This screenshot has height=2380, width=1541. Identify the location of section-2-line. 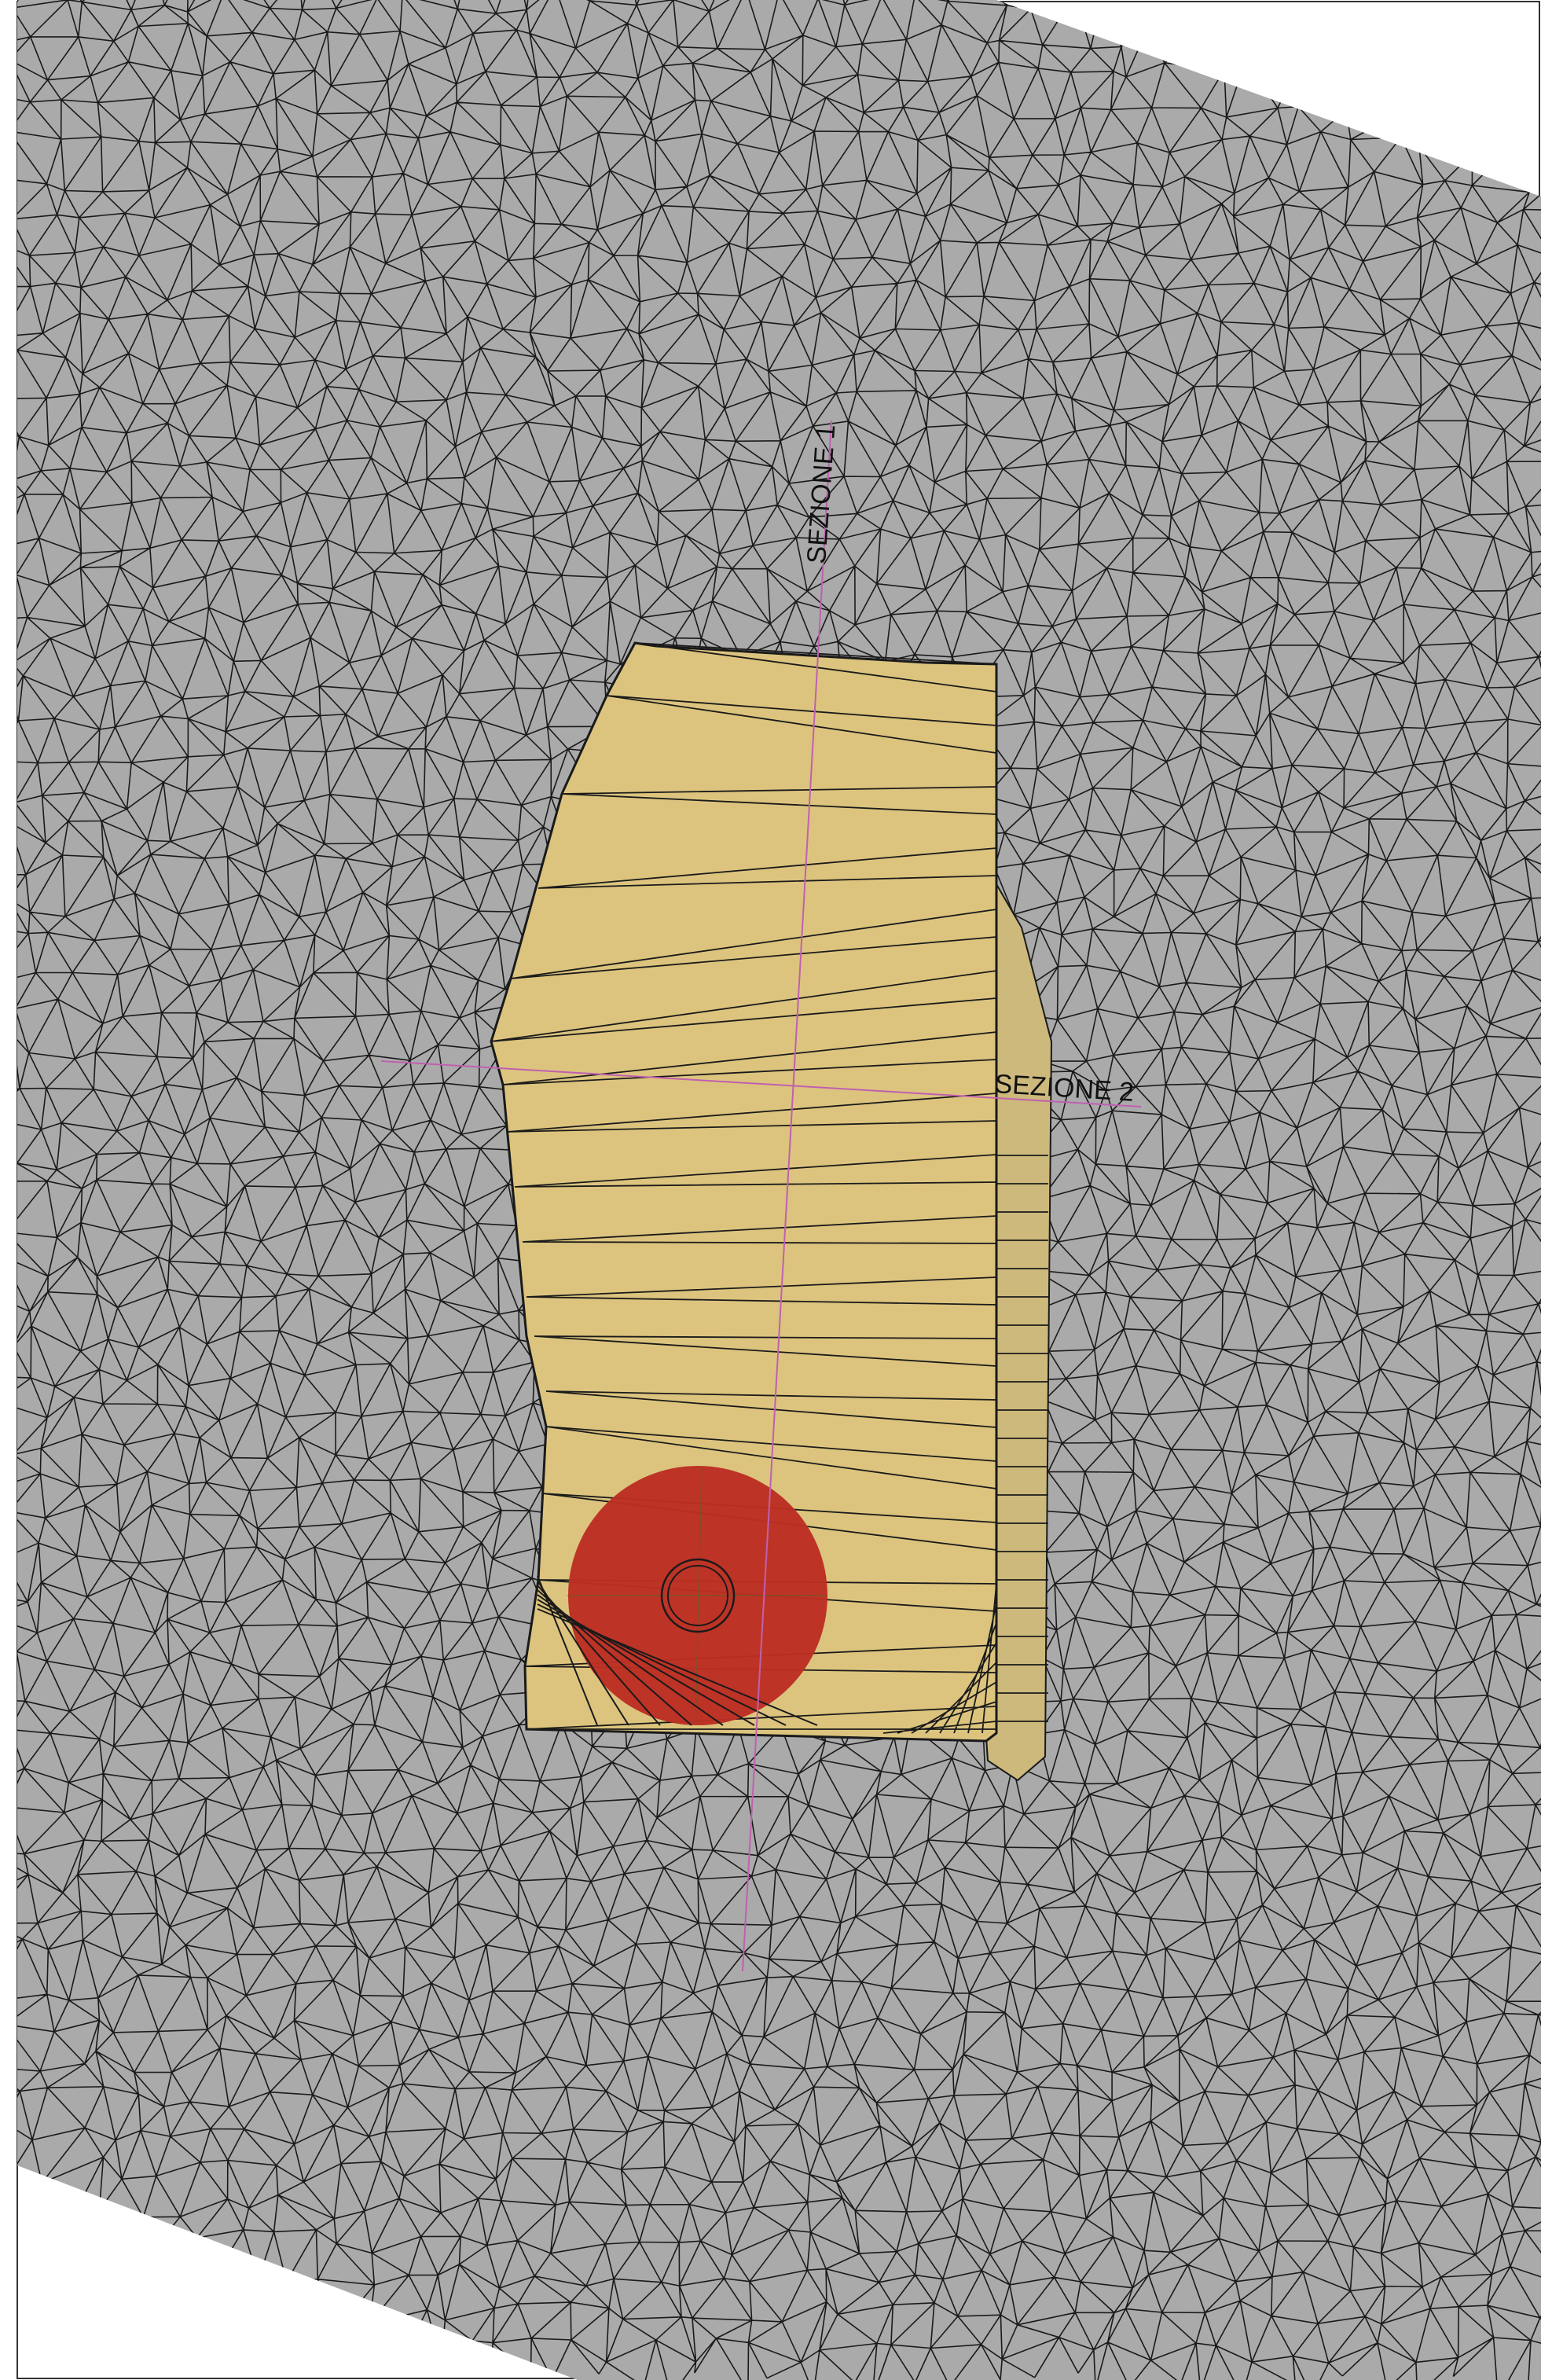
(761, 1083).